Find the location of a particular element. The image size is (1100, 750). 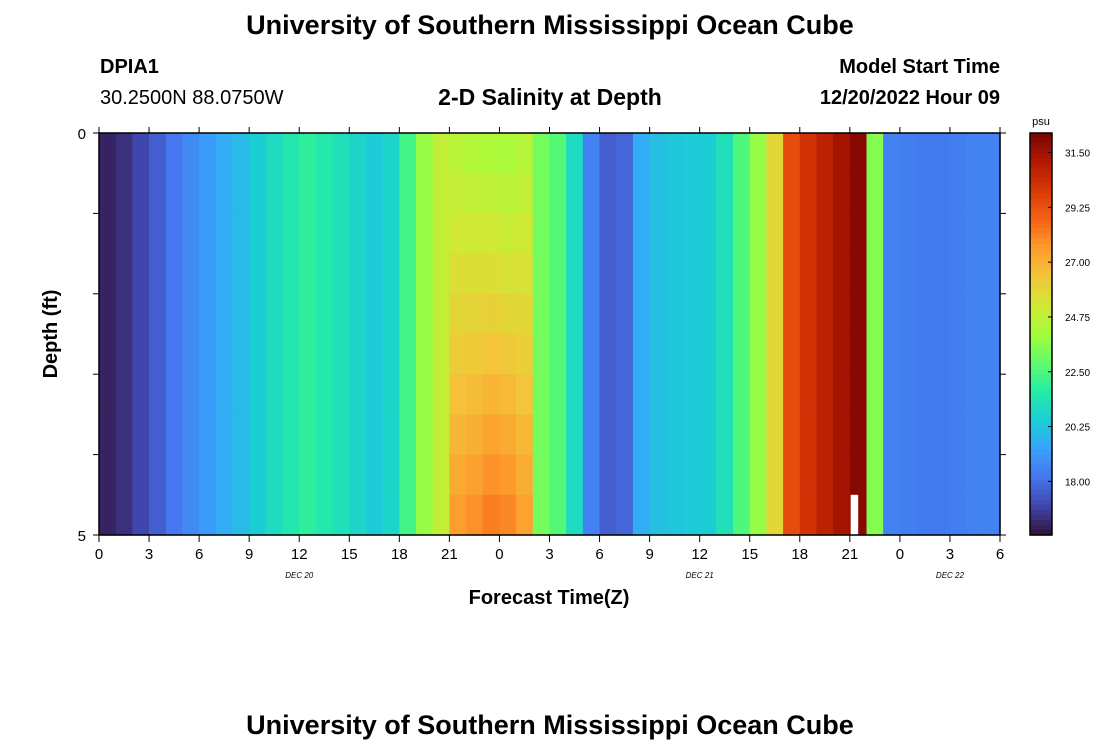

missing-data-gap is located at coordinates (854, 514).